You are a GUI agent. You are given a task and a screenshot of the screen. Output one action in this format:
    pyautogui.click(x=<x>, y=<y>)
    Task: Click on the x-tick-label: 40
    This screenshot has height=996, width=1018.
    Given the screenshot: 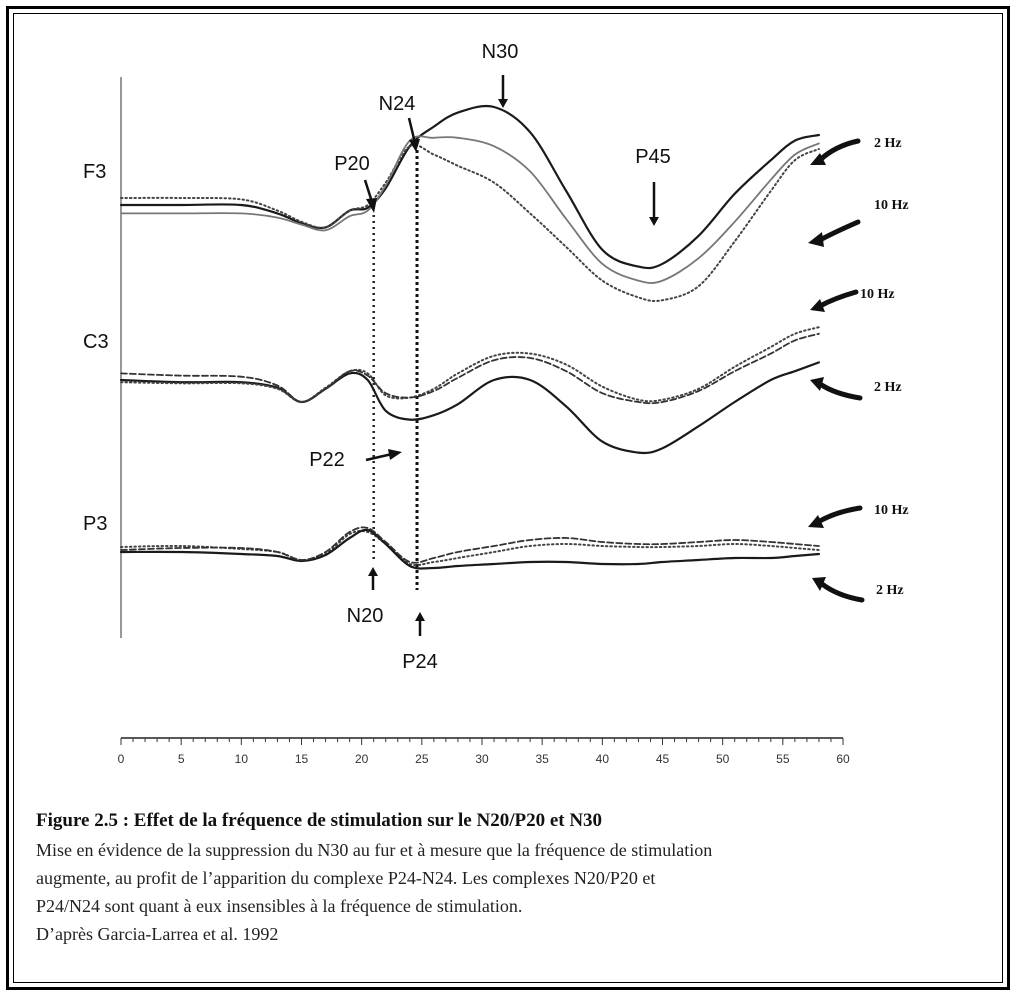 What is the action you would take?
    pyautogui.click(x=603, y=759)
    